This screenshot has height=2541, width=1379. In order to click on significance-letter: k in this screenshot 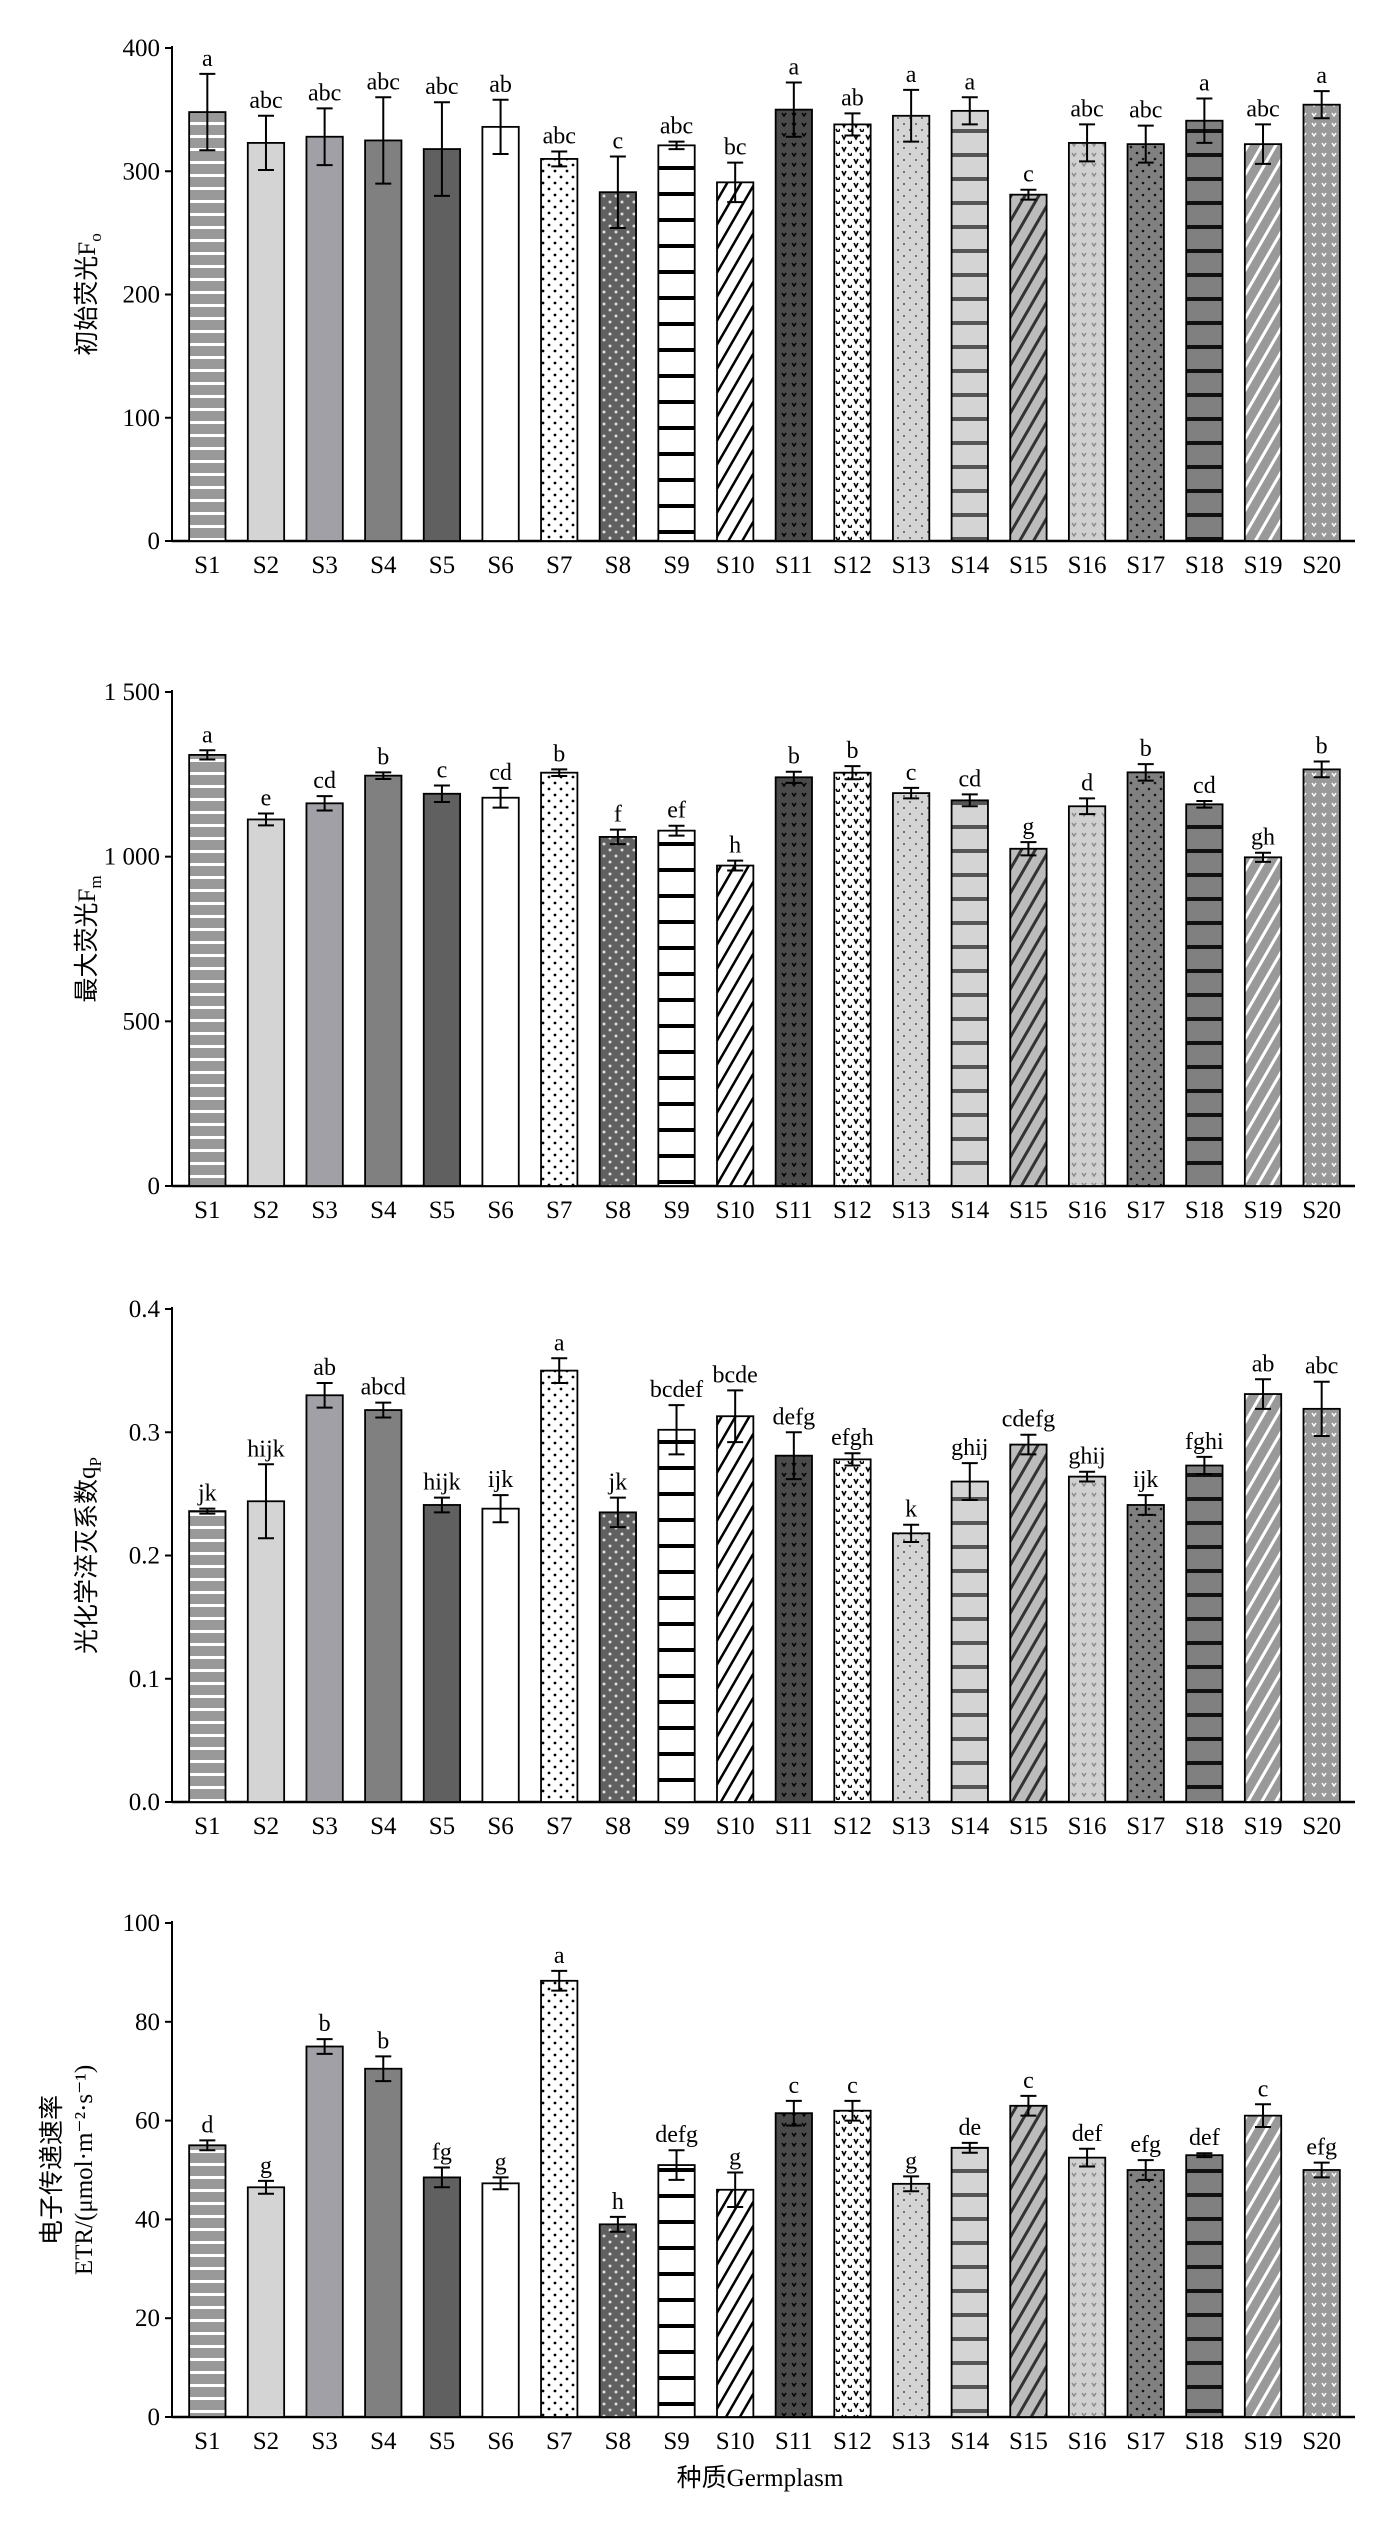, I will do `click(911, 1510)`.